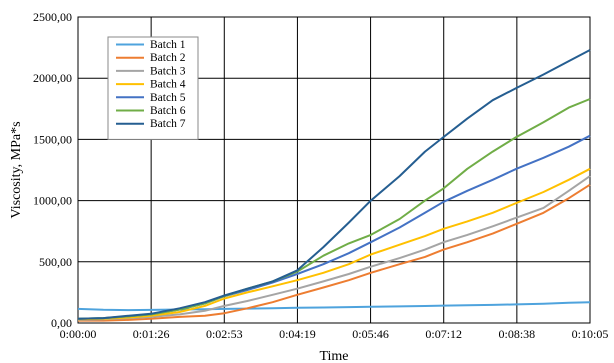 The image size is (614, 363). What do you see at coordinates (168, 85) in the screenshot?
I see `legend-label: Batch 4` at bounding box center [168, 85].